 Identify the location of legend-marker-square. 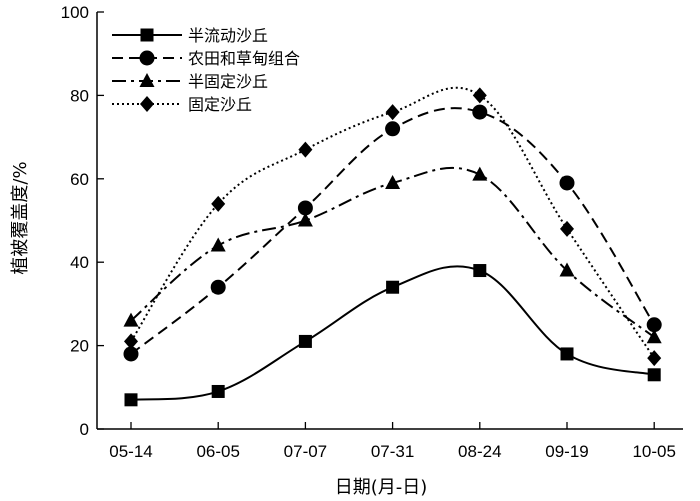
(147, 35).